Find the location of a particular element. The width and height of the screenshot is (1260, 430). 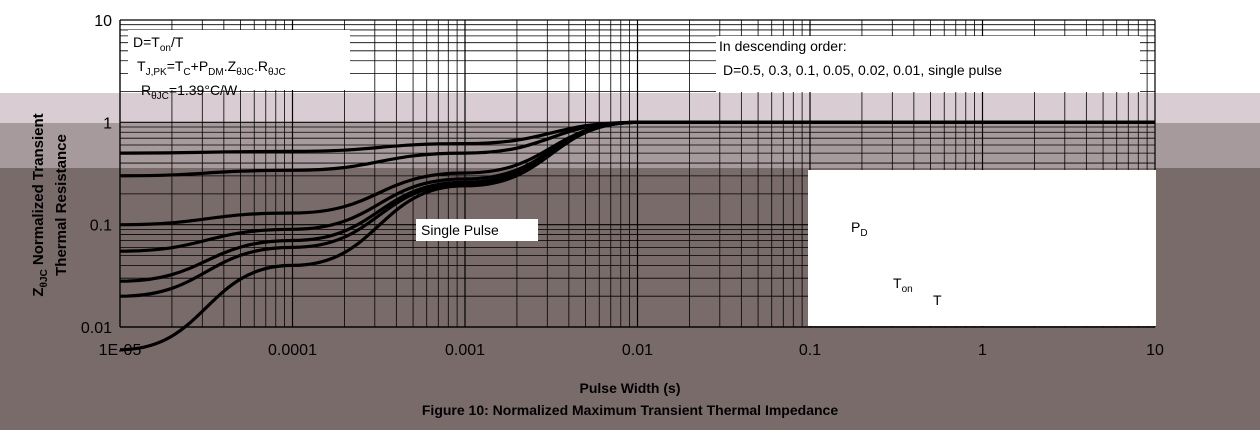

pulse-diagram-box is located at coordinates (982, 248).